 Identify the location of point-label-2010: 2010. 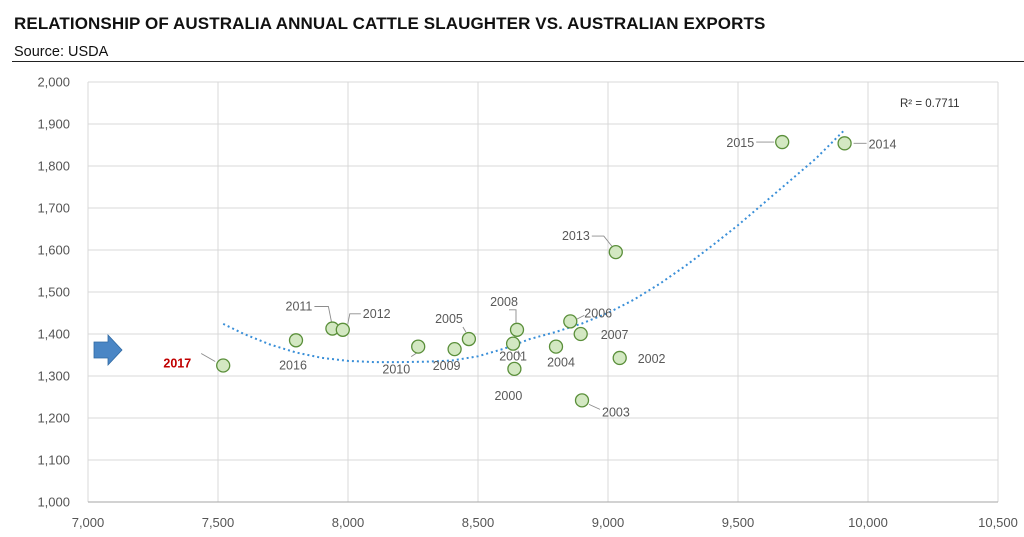
(396, 370).